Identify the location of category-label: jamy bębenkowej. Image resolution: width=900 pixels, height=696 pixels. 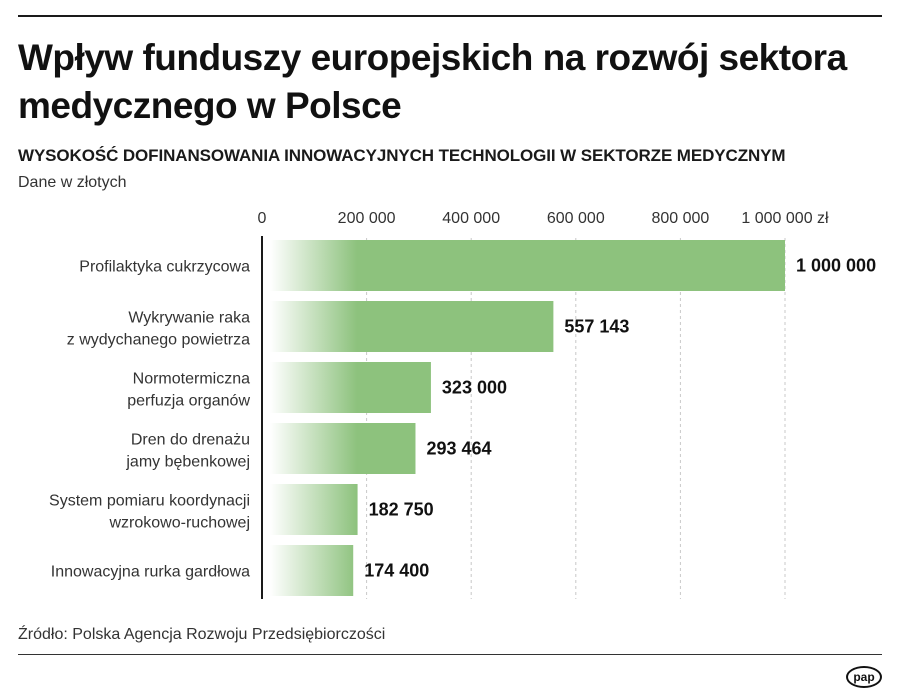
(187, 462).